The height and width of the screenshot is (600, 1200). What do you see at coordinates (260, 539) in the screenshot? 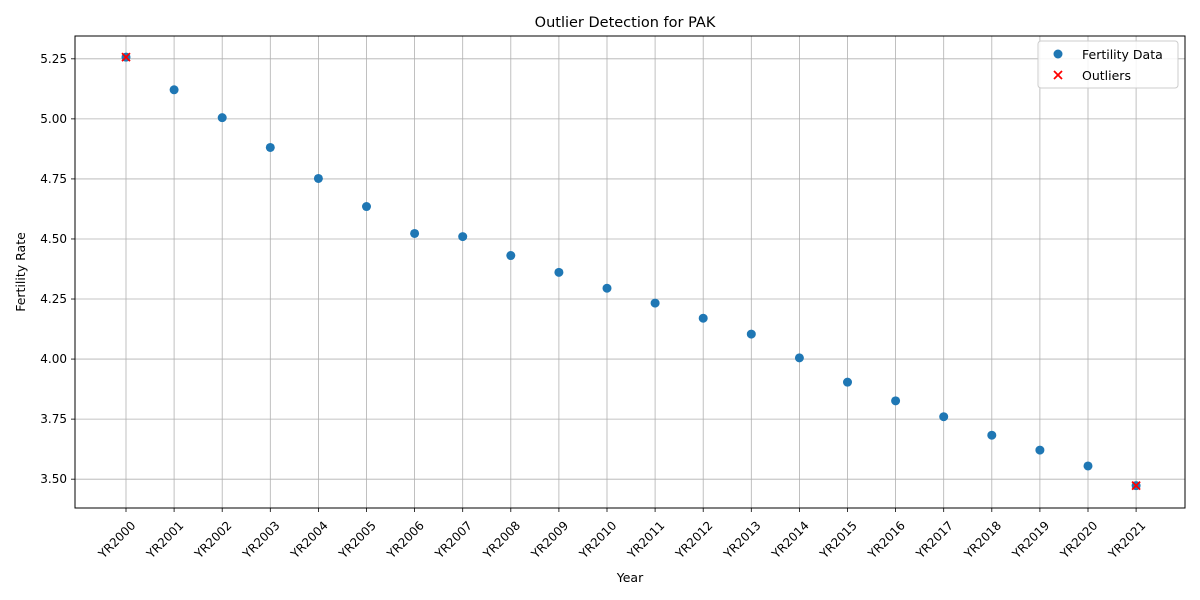
I see `x-tick-label: YR2003` at bounding box center [260, 539].